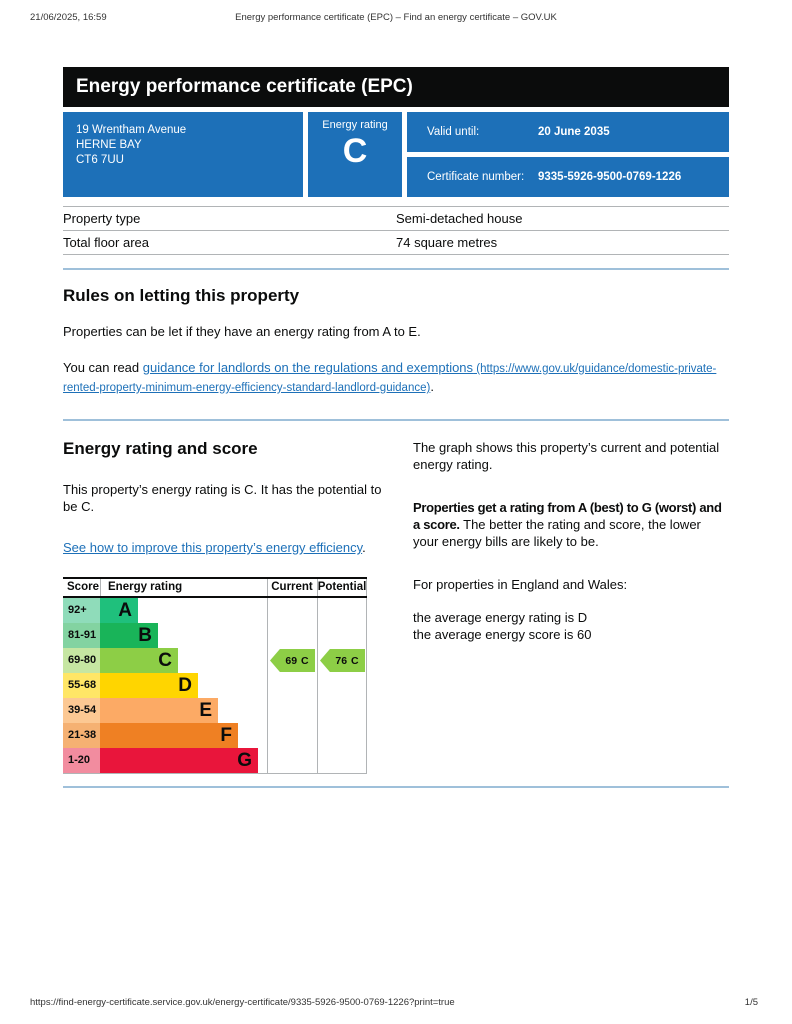  Describe the element at coordinates (145, 635) in the screenshot. I see `rating-band-letter: B` at that location.